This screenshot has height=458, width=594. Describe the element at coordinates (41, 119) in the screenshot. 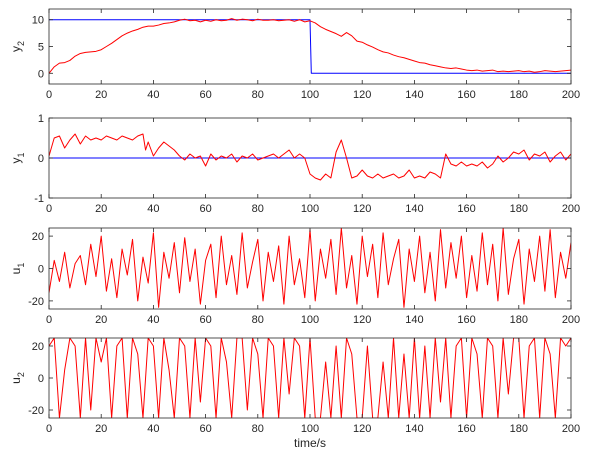

I see `y-tick-label: 1` at that location.